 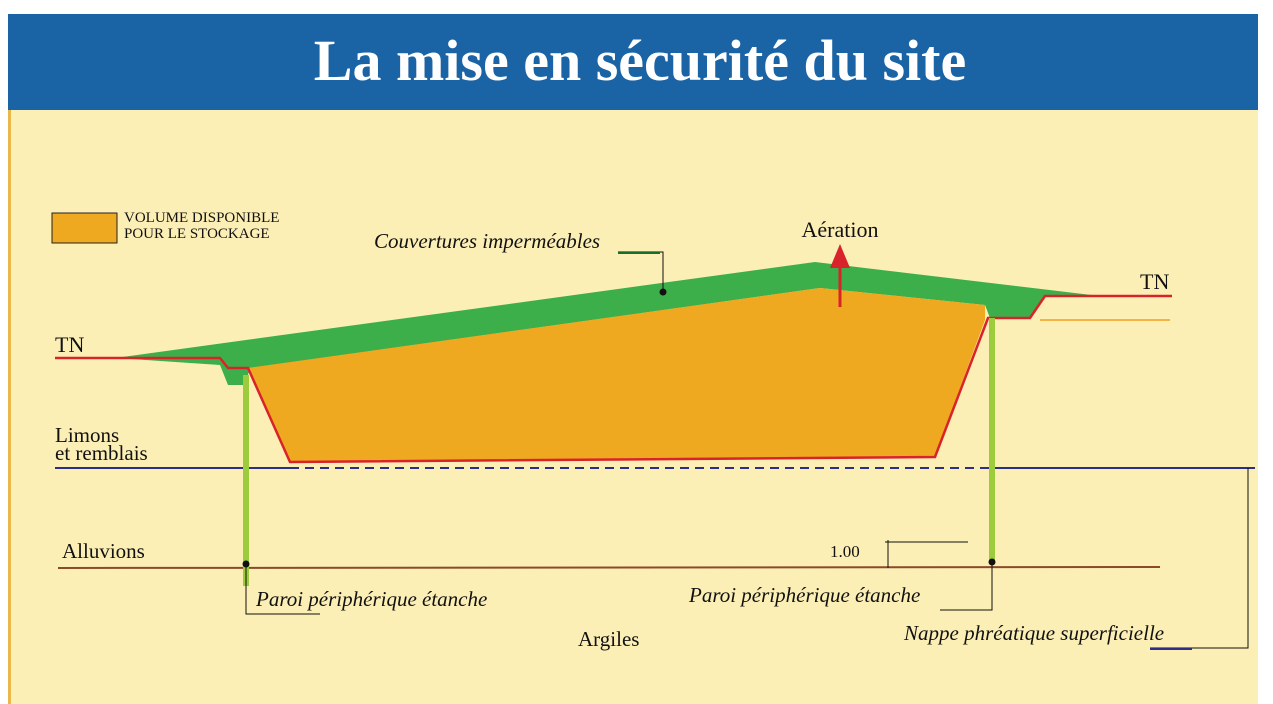 What do you see at coordinates (201, 218) in the screenshot?
I see `legend-text: VOLUME DISPONIBLE` at bounding box center [201, 218].